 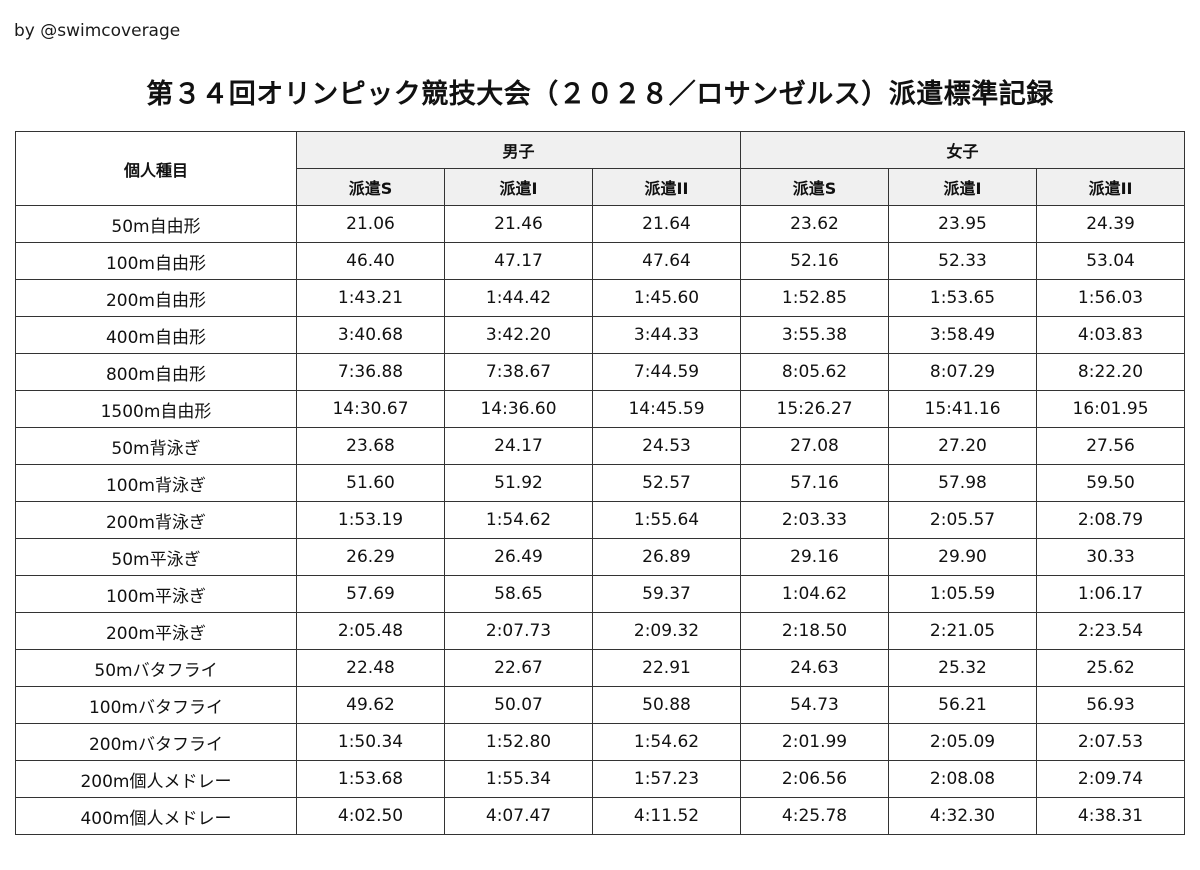 What do you see at coordinates (370, 557) in the screenshot?
I see `record-cell: 26.29` at bounding box center [370, 557].